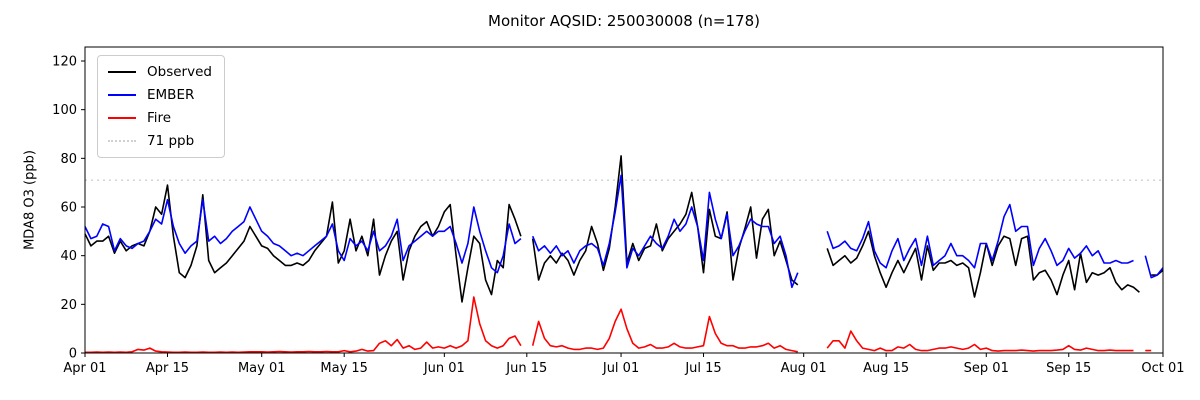 The image size is (1200, 400). I want to click on x-tick-label: Jul 01, so click(620, 368).